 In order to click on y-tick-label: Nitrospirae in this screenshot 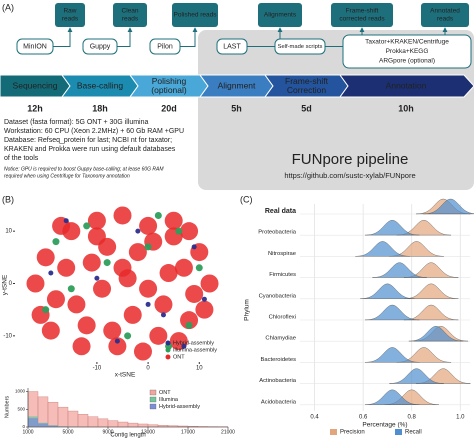, I will do `click(282, 254)`.